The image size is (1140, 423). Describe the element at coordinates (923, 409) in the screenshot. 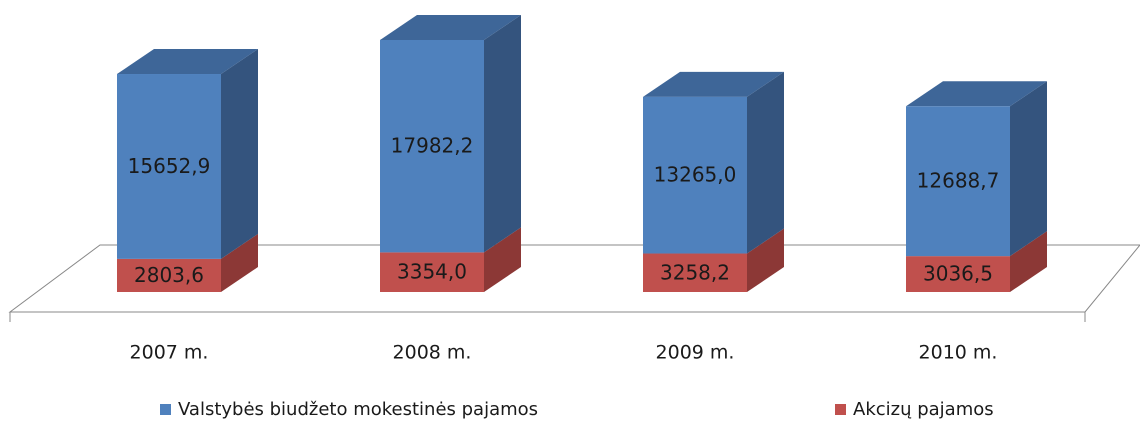

I see `legend-label: Akcizų pajamos` at that location.